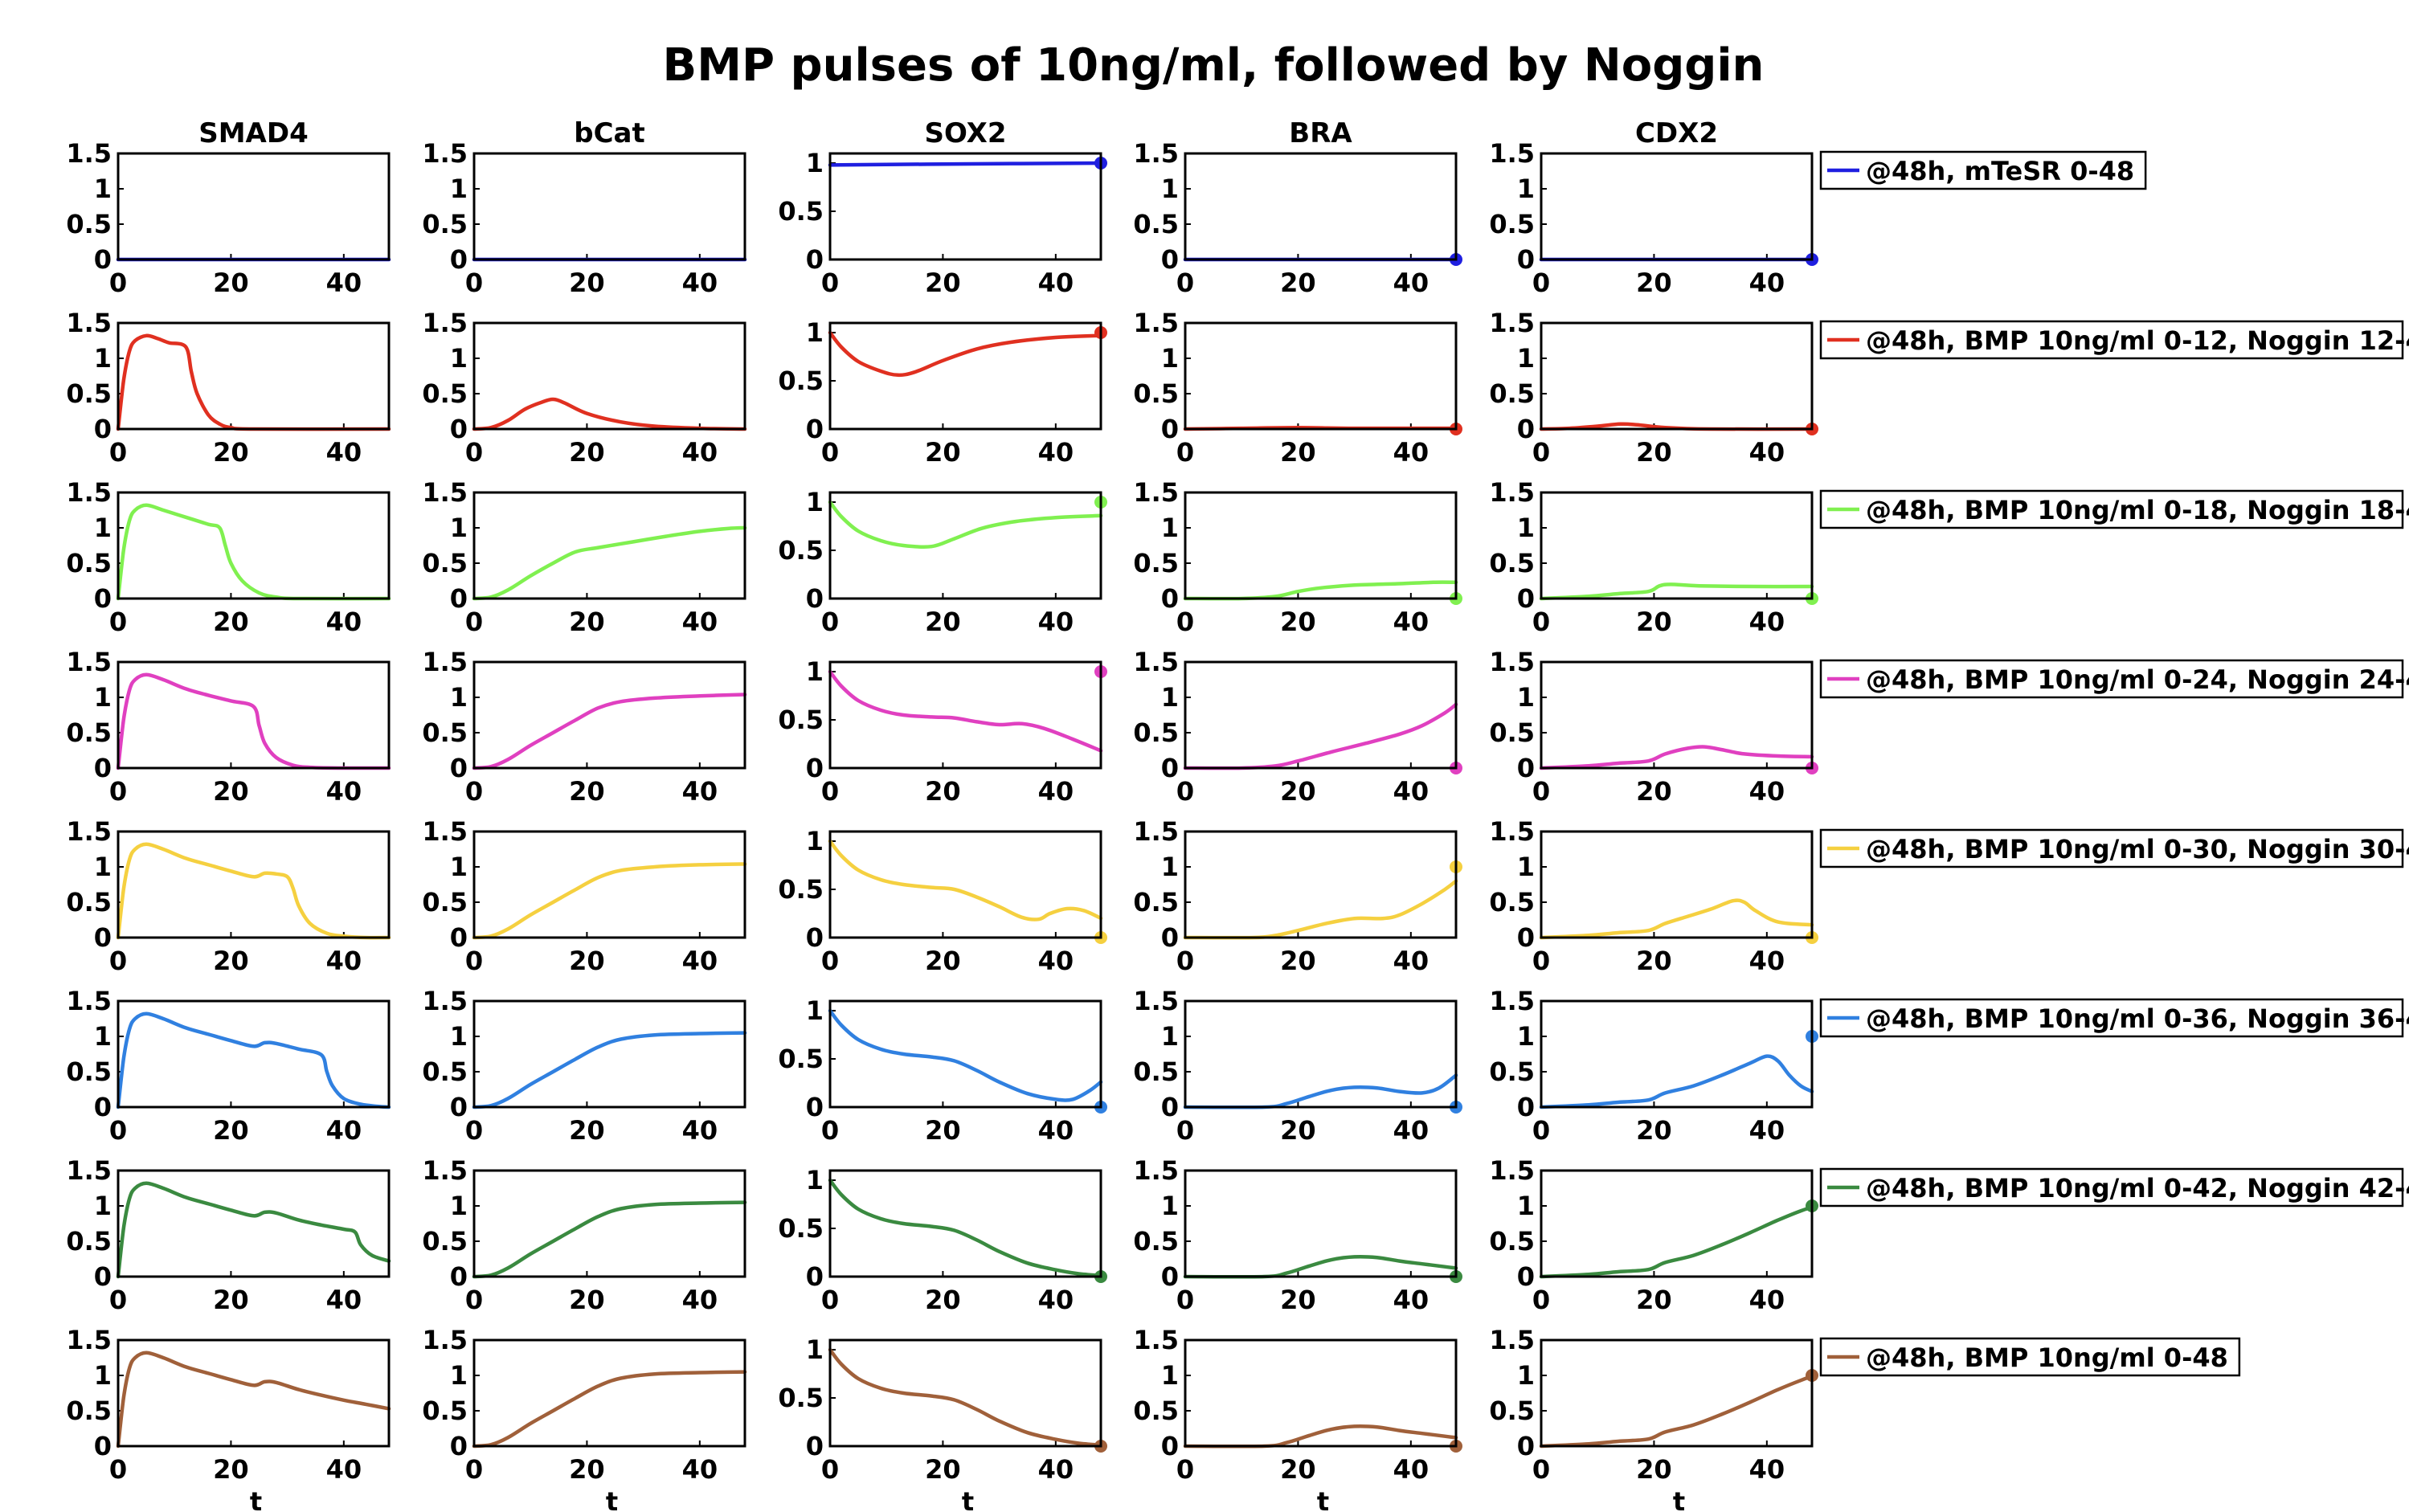  I want to click on legend-row-6: @48h, BMP 10ng/ml 0-36, Noggin 36-48, so click(2114, 1018).